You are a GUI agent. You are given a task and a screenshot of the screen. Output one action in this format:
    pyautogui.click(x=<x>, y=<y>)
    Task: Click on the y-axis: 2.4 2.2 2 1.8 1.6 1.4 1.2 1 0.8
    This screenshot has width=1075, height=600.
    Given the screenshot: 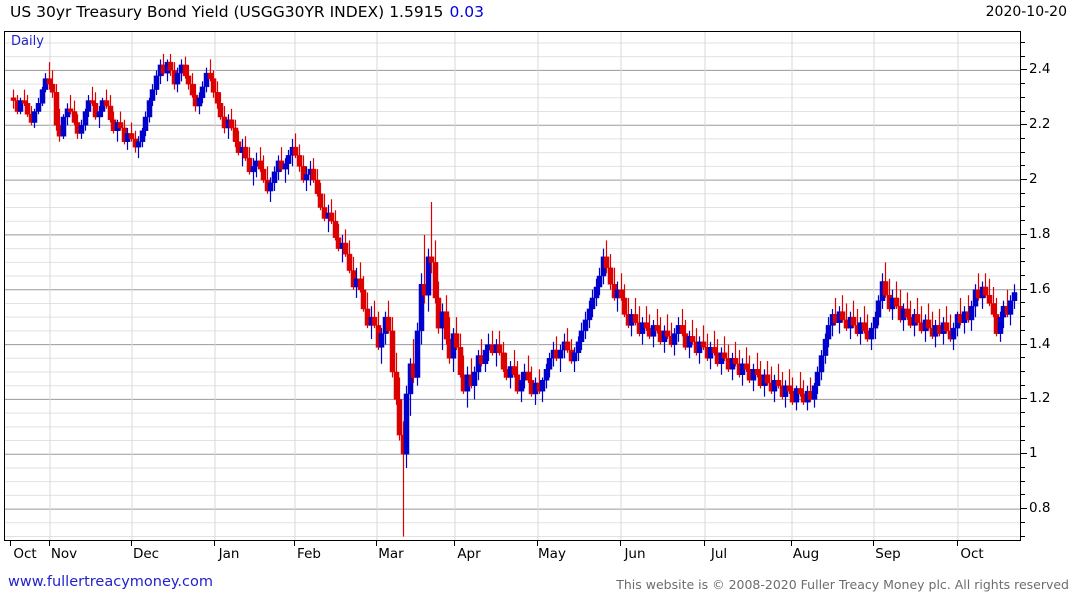 What is the action you would take?
    pyautogui.click(x=1048, y=286)
    